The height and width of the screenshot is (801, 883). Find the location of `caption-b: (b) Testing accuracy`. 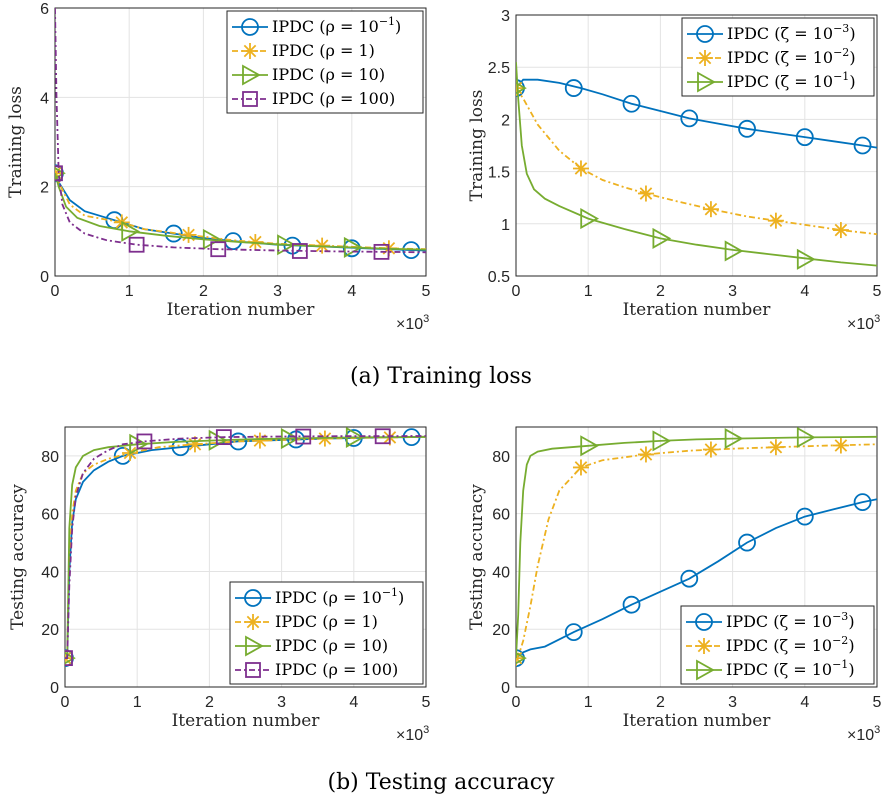

caption-b: (b) Testing accuracy is located at coordinates (442, 782).